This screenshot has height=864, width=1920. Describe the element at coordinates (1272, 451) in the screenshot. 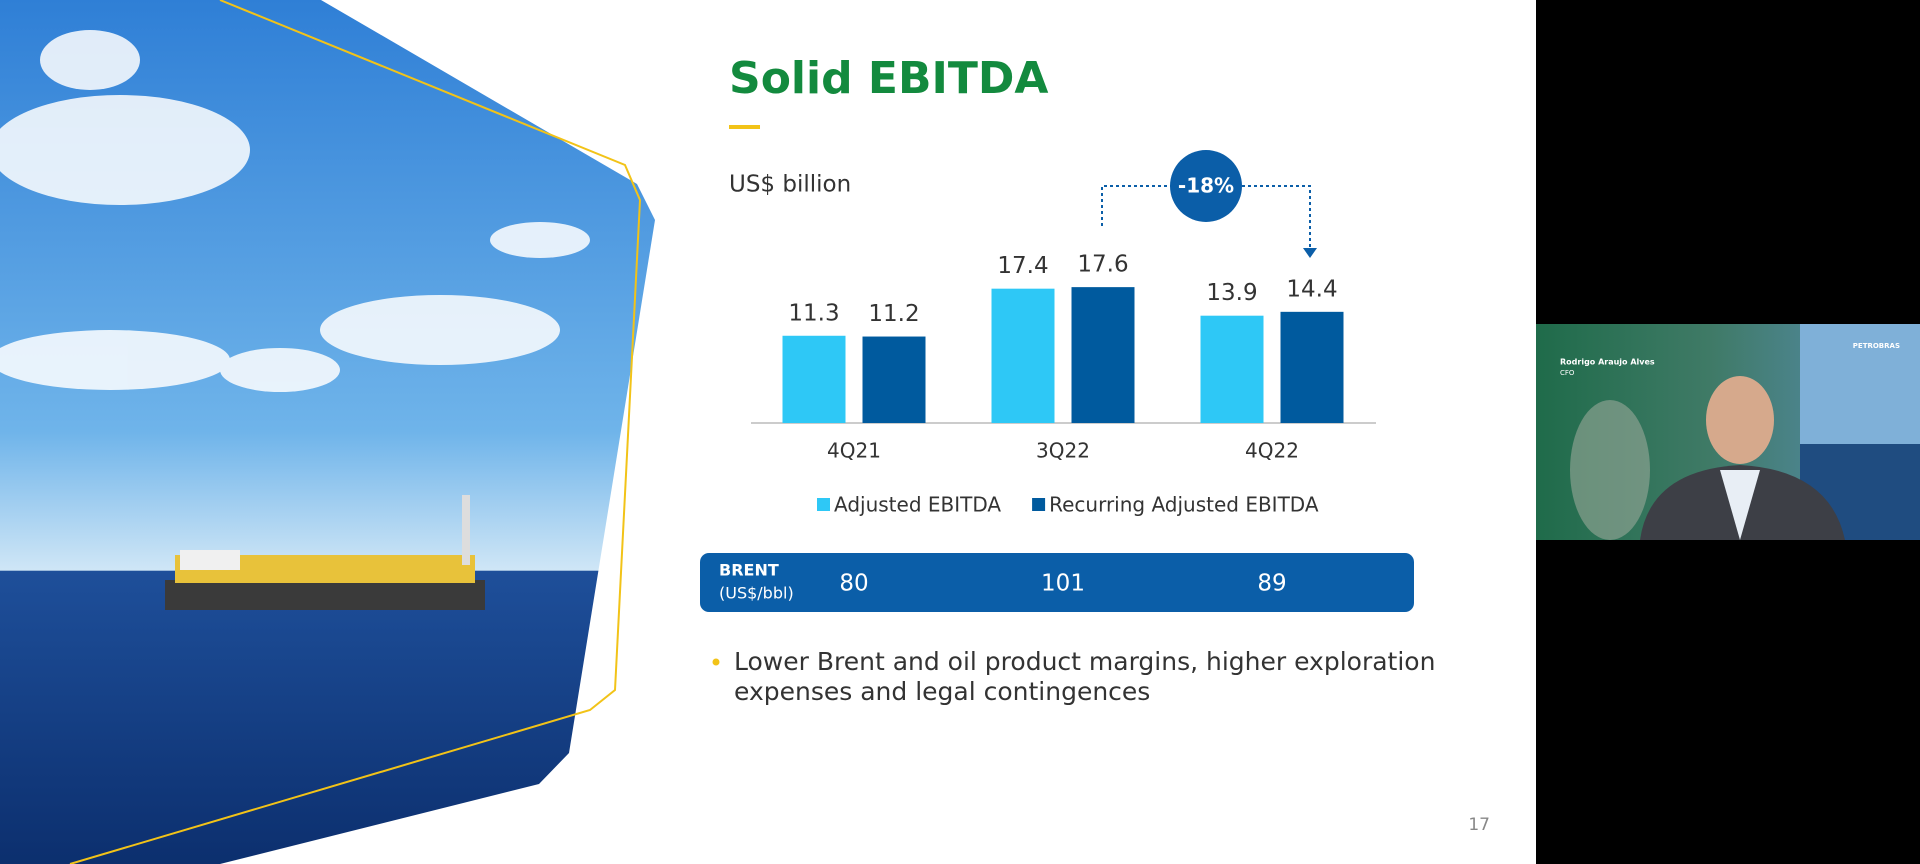

I see `x-tick-label: 4Q22` at that location.